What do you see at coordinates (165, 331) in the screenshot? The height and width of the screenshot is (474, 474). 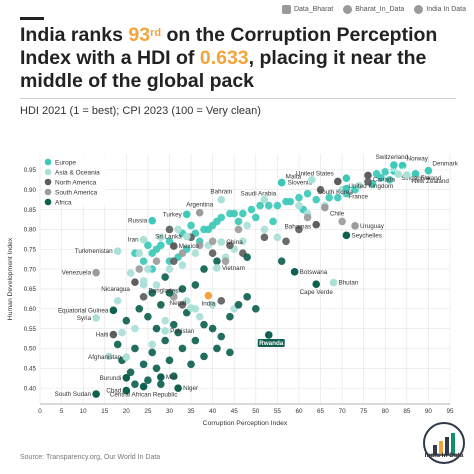 I see `data-point-pakistan` at bounding box center [165, 331].